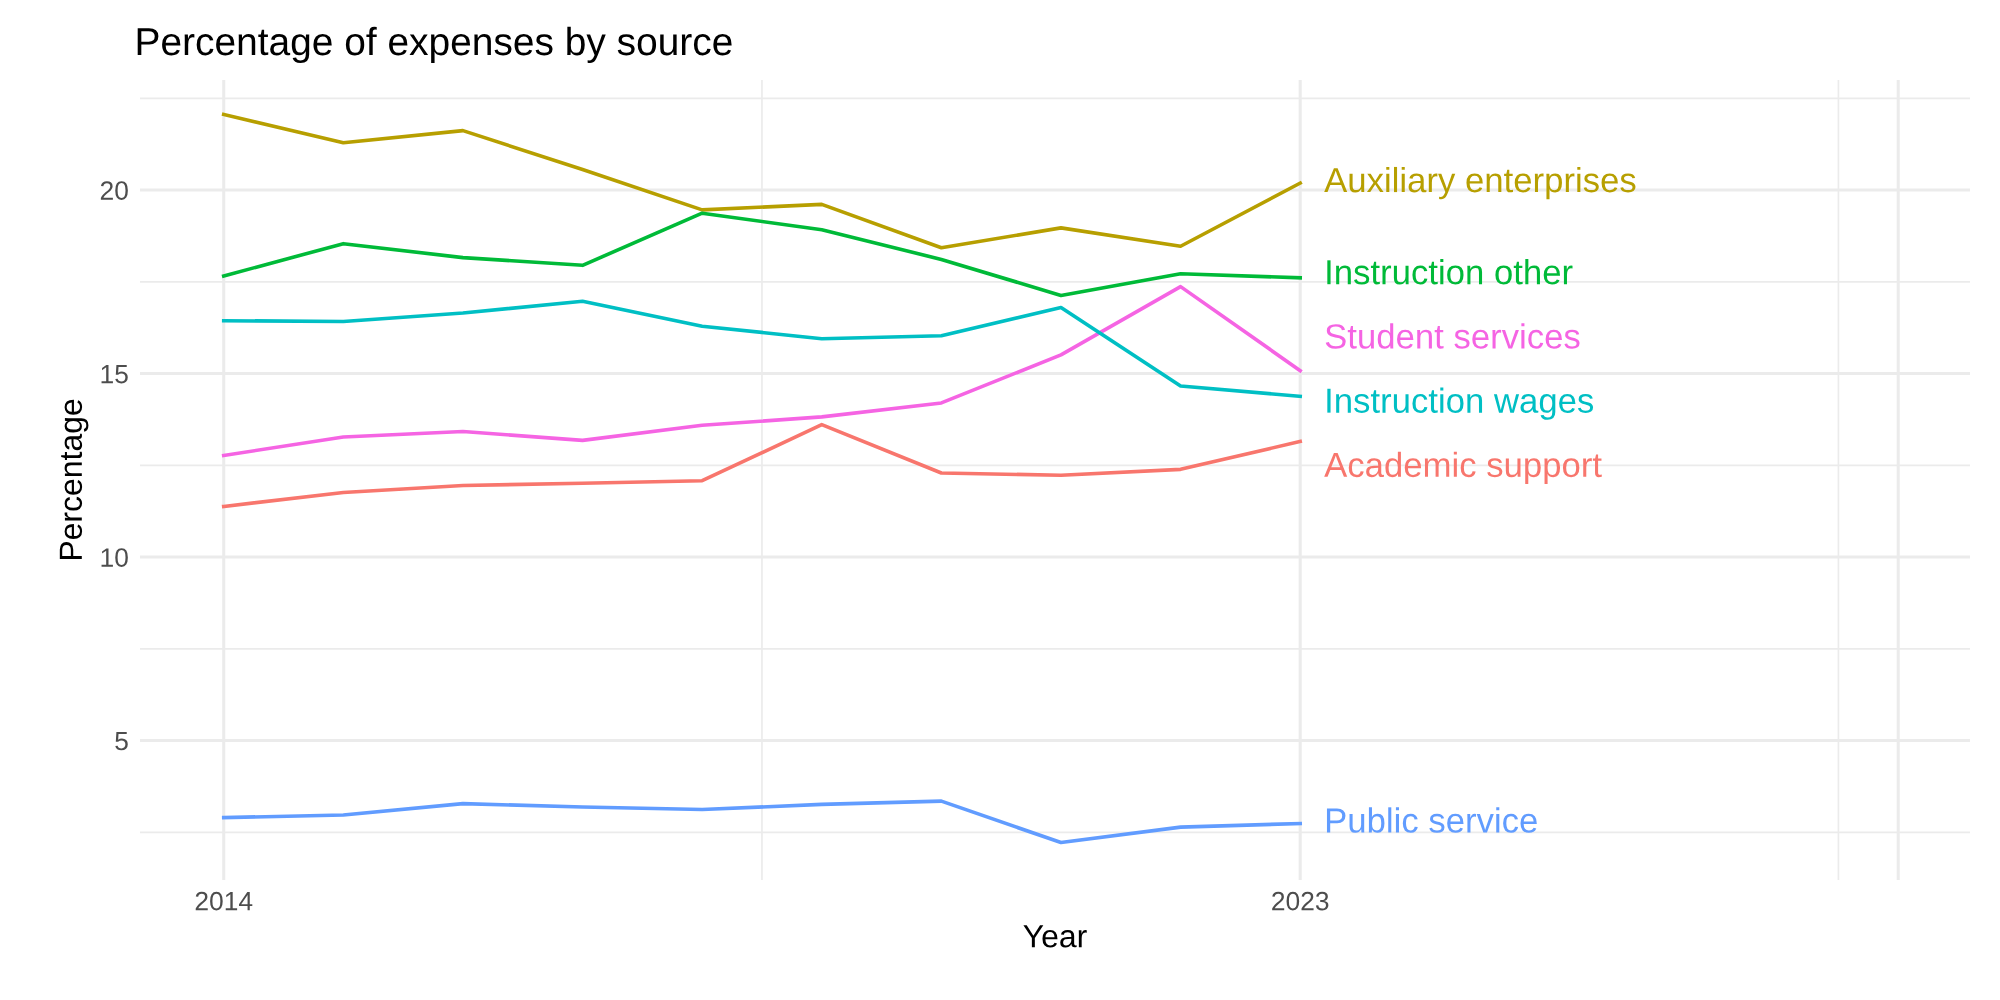  What do you see at coordinates (1055, 936) in the screenshot?
I see `x-axis-title: Year` at bounding box center [1055, 936].